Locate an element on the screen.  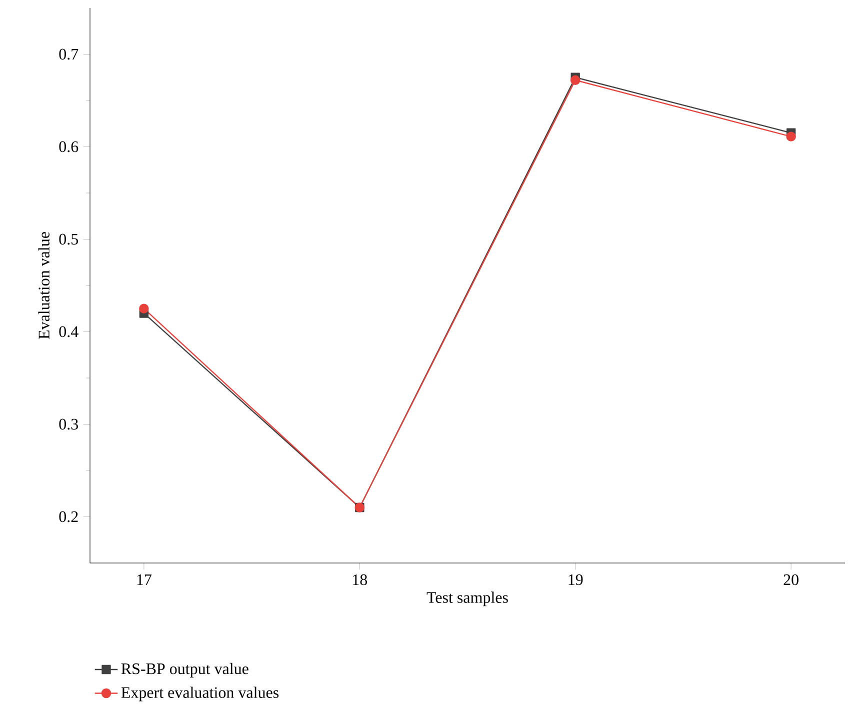
y-tick-label: 0.3 is located at coordinates (68, 424).